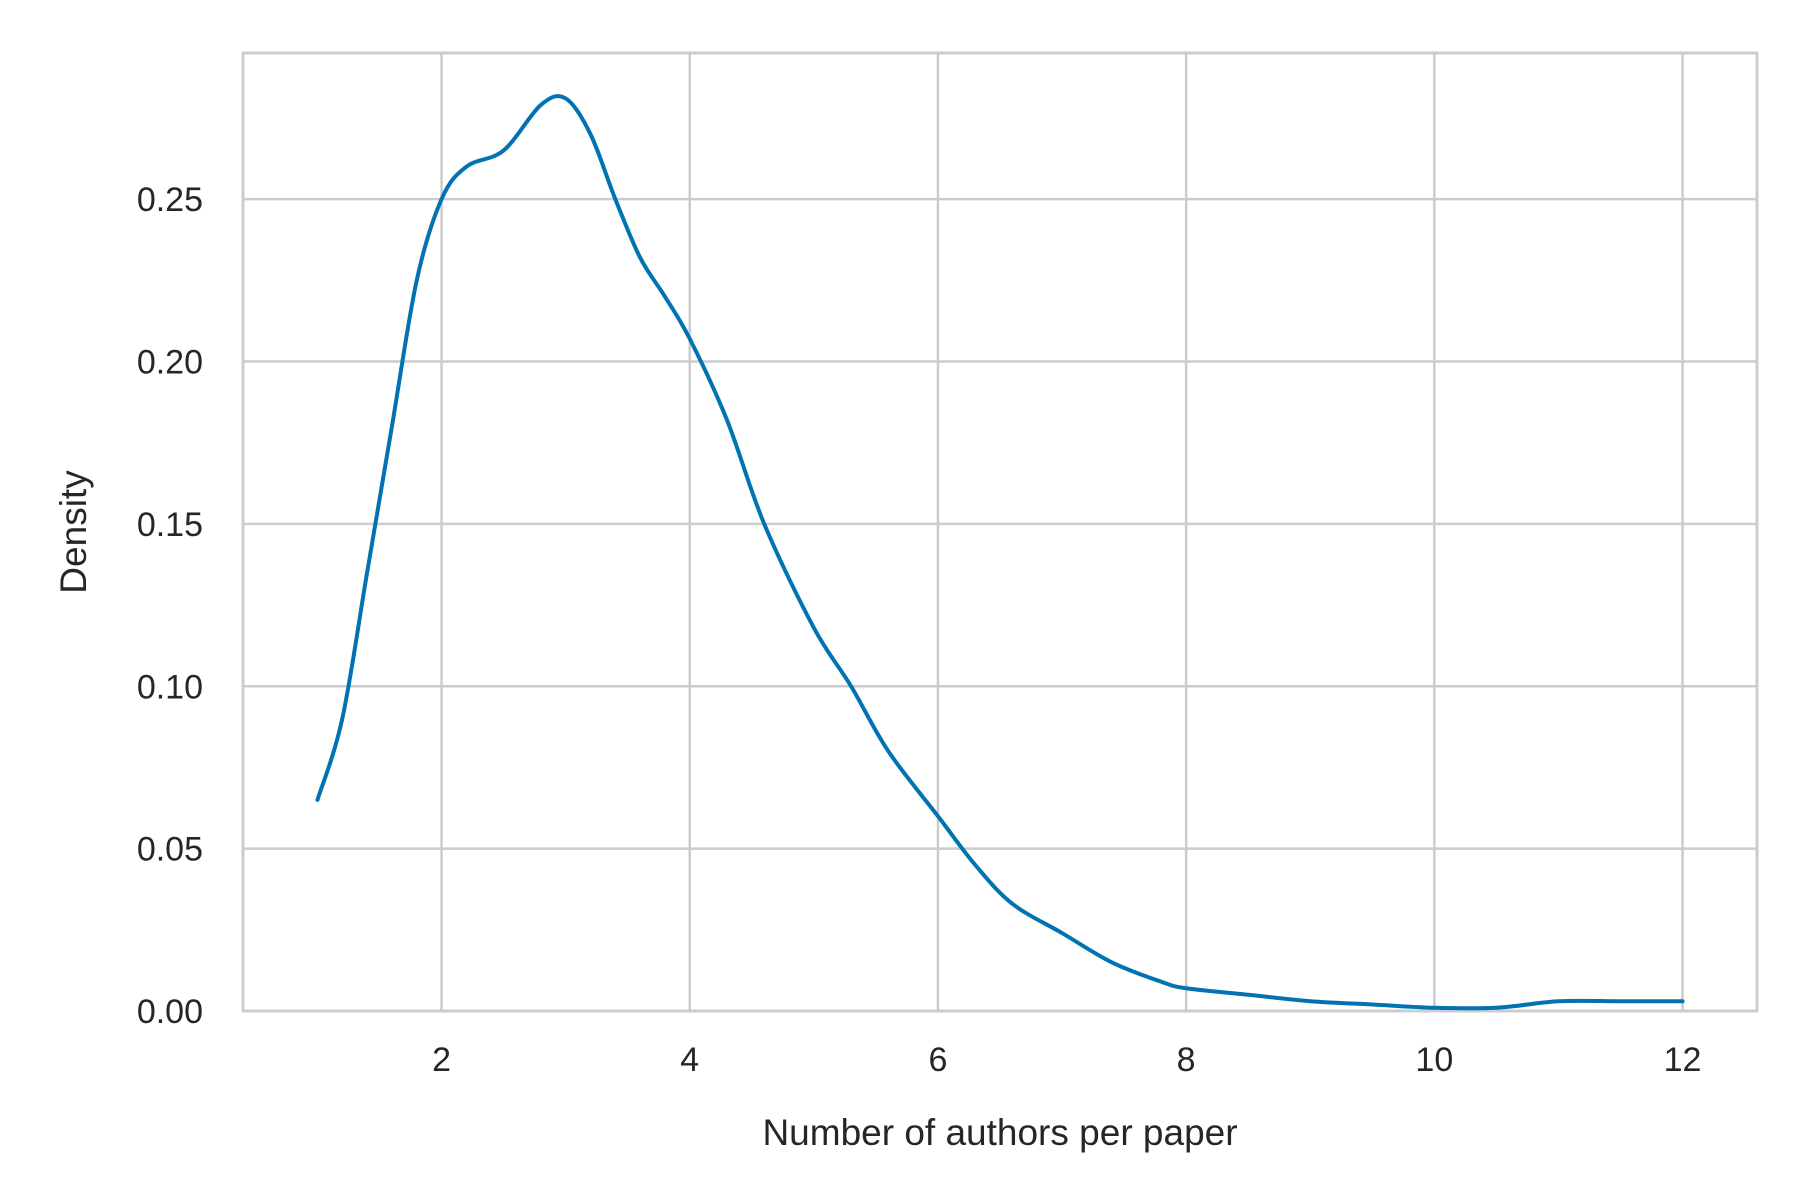  What do you see at coordinates (73, 532) in the screenshot?
I see `y-axis-title: Density` at bounding box center [73, 532].